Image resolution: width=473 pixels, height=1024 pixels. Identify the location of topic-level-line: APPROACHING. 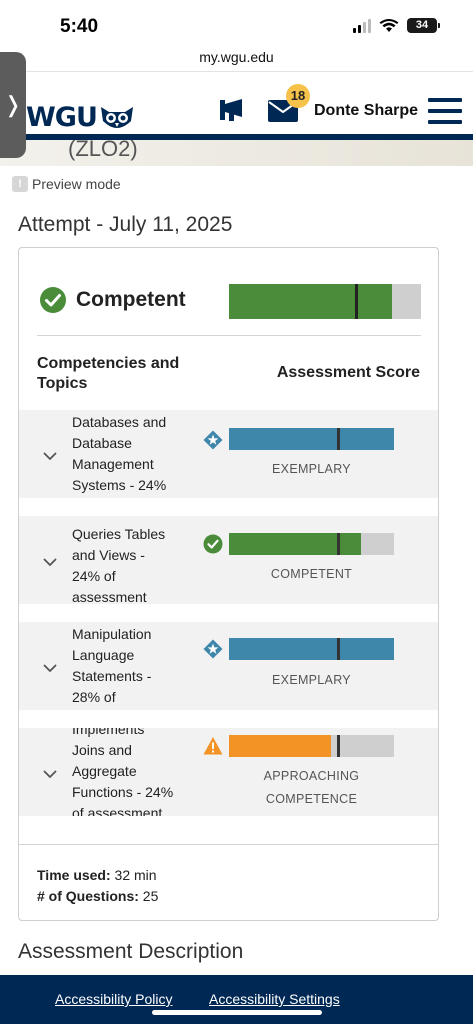
(311, 776).